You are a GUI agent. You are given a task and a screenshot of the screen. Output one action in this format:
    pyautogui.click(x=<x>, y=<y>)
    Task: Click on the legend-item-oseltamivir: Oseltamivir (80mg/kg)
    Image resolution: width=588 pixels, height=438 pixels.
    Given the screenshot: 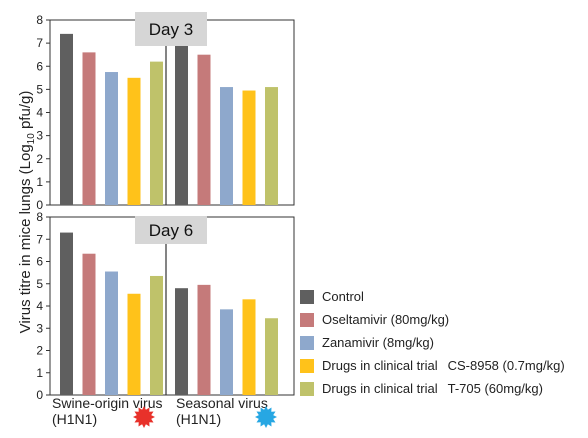 What is the action you would take?
    pyautogui.click(x=432, y=319)
    